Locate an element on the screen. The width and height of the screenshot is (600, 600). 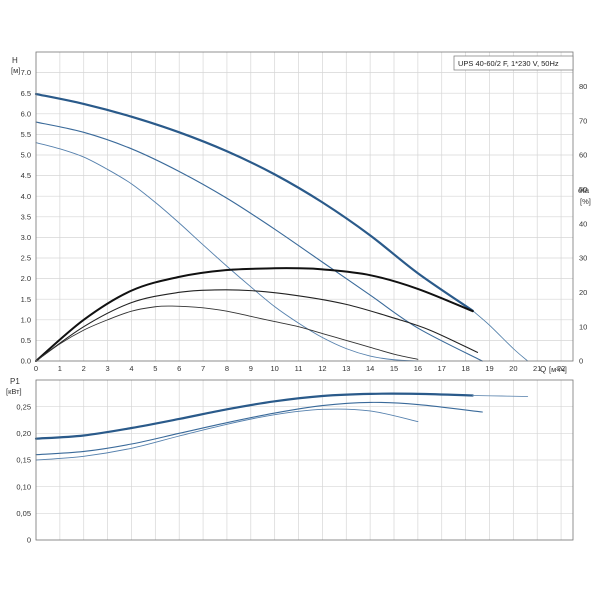
p1-axis-unit: [кВт] is located at coordinates (14, 391).